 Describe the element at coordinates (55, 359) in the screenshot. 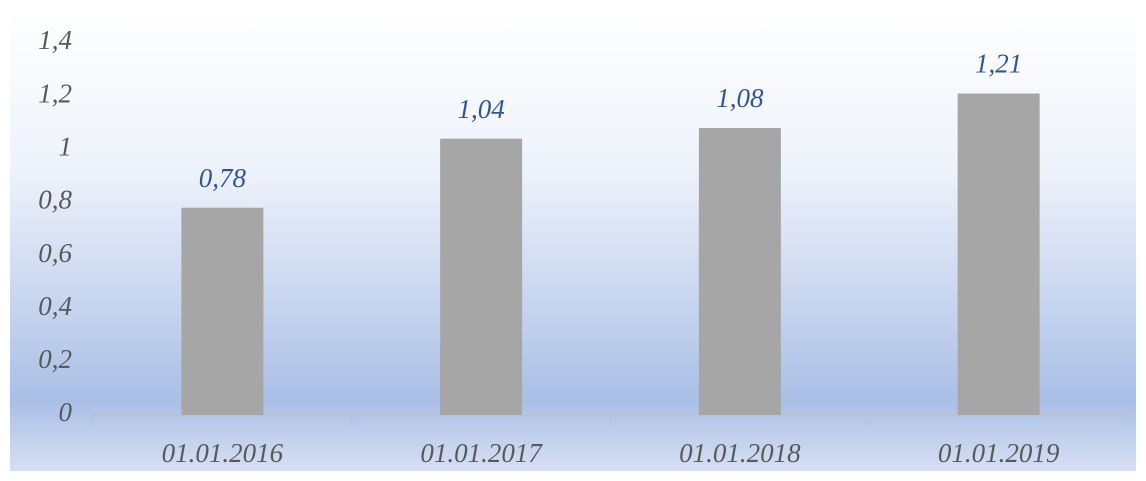

I see `y-tick-label: 0,2` at that location.